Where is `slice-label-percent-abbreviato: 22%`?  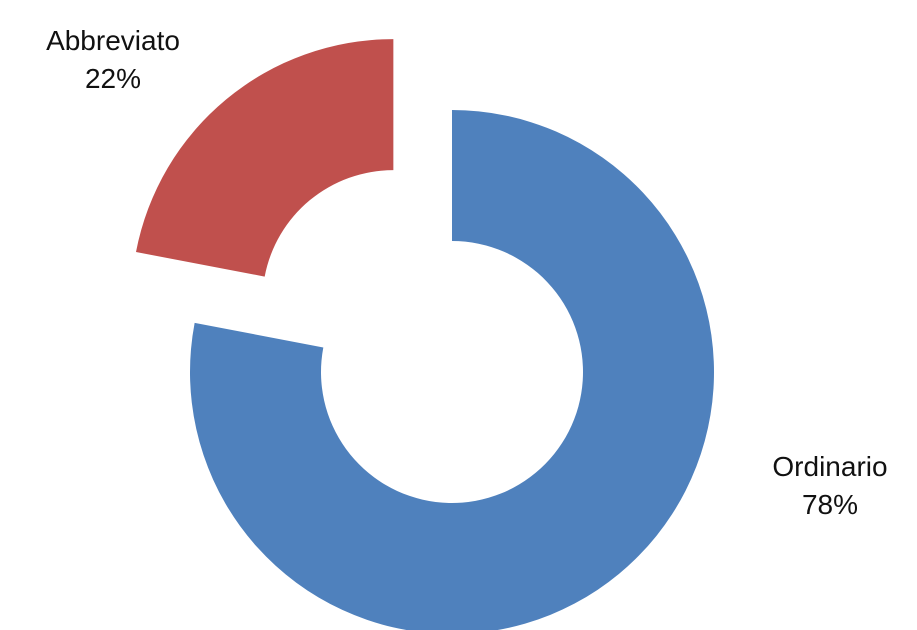 slice-label-percent-abbreviato: 22% is located at coordinates (113, 78).